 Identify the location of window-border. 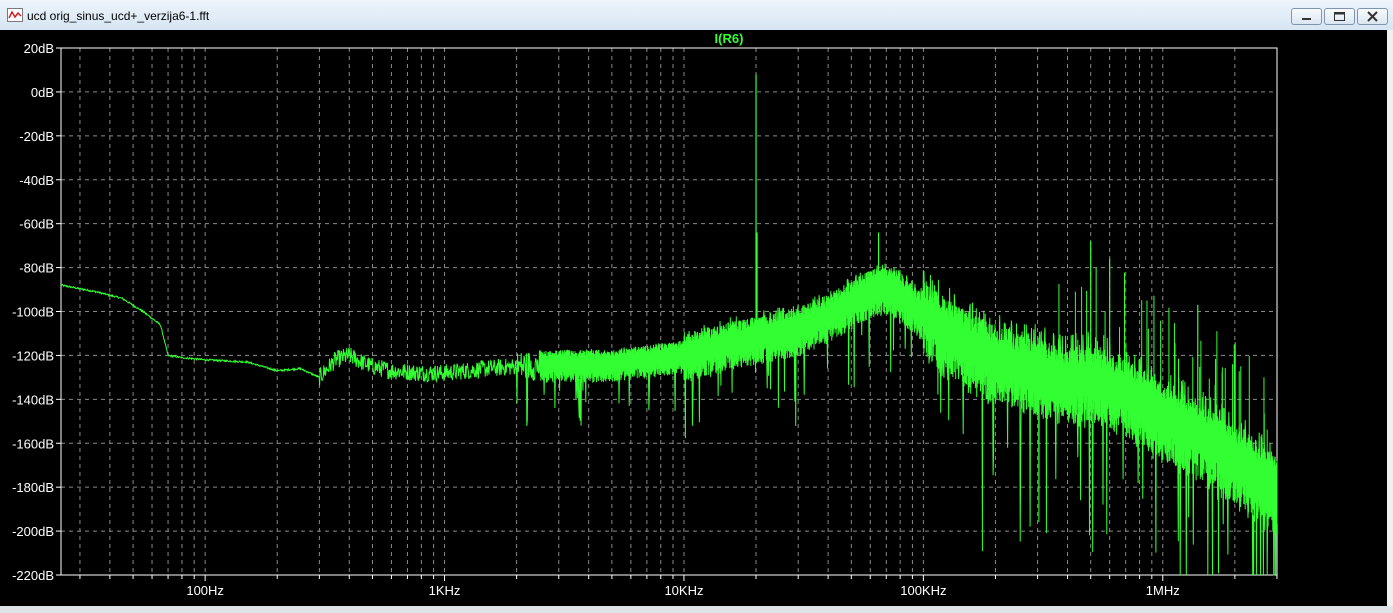
(1390, 318).